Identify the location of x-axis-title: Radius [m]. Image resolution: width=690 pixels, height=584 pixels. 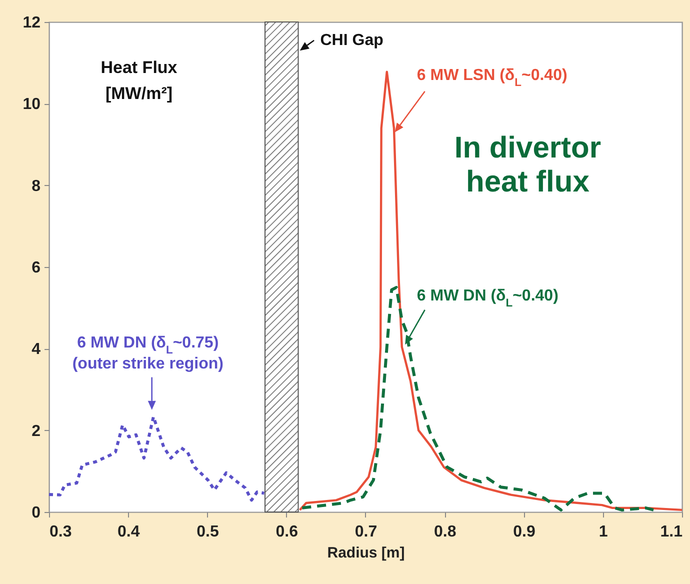
(366, 553).